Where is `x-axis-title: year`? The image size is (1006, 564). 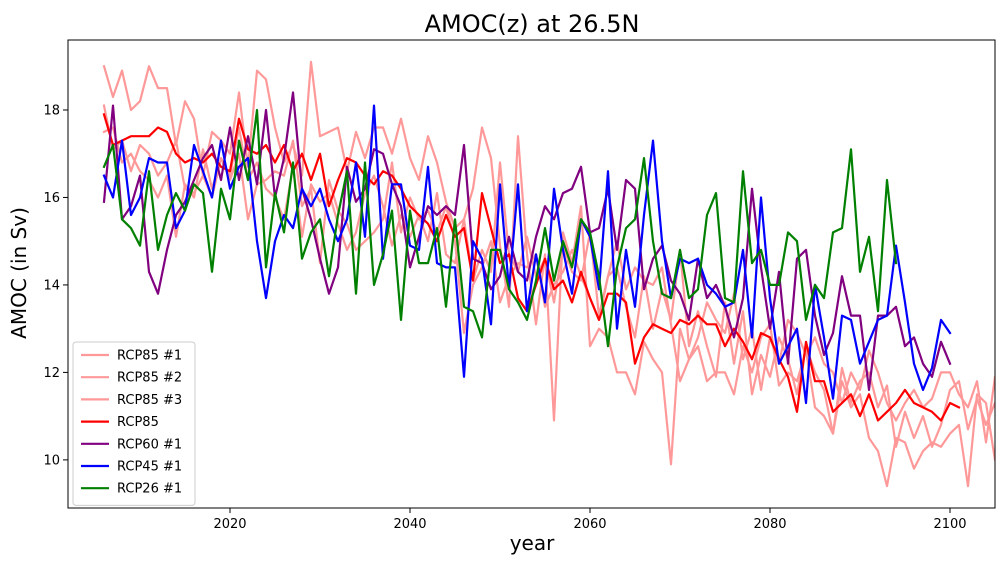
x-axis-title: year is located at coordinates (532, 543).